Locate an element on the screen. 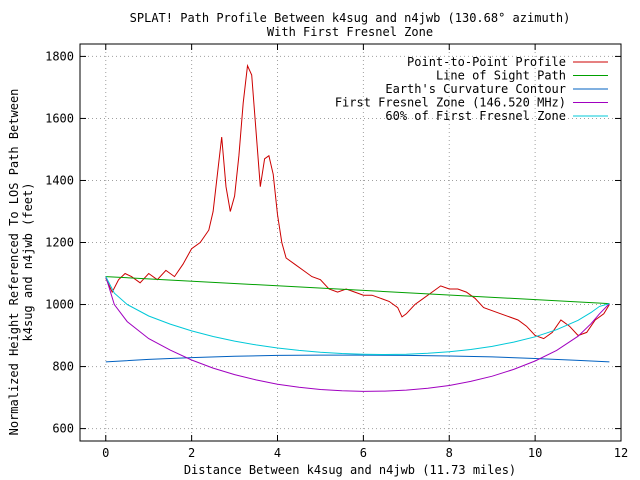 The image size is (640, 480). y-tick-label: 1000 is located at coordinates (59, 305).